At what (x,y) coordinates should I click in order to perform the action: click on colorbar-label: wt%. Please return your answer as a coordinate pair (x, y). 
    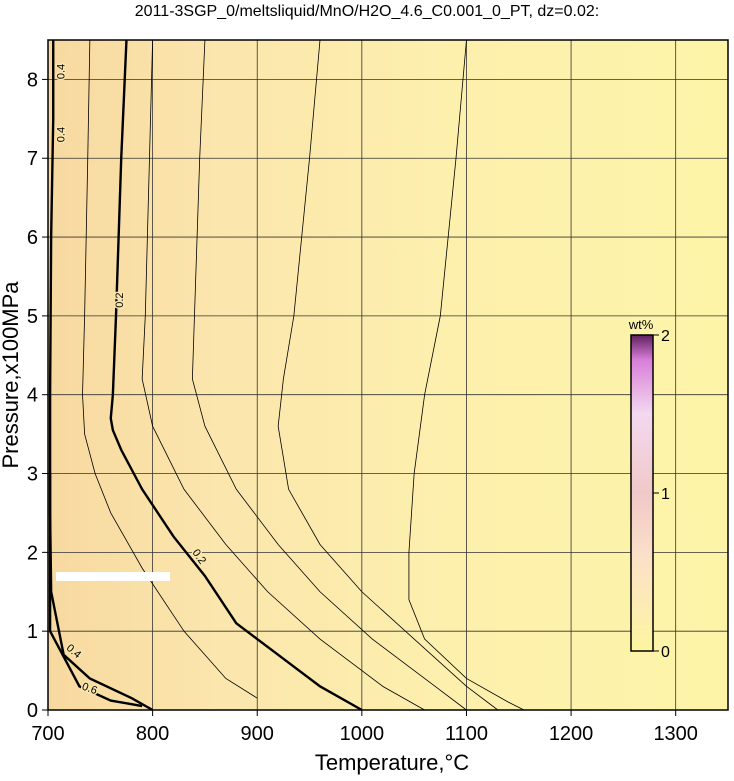
    Looking at the image, I should click on (641, 324).